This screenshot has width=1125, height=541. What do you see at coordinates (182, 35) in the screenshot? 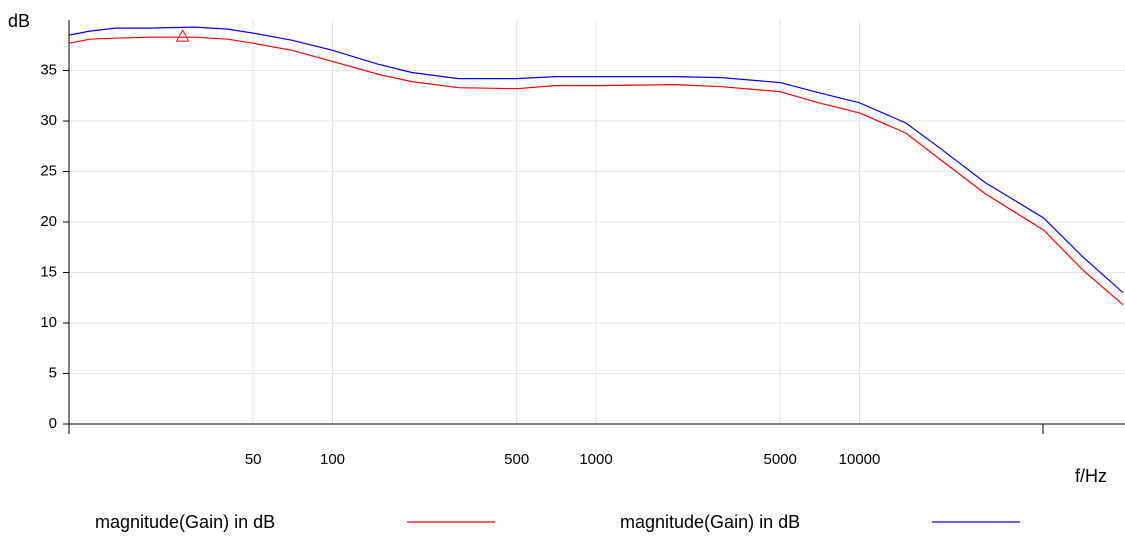
I see `marker` at bounding box center [182, 35].